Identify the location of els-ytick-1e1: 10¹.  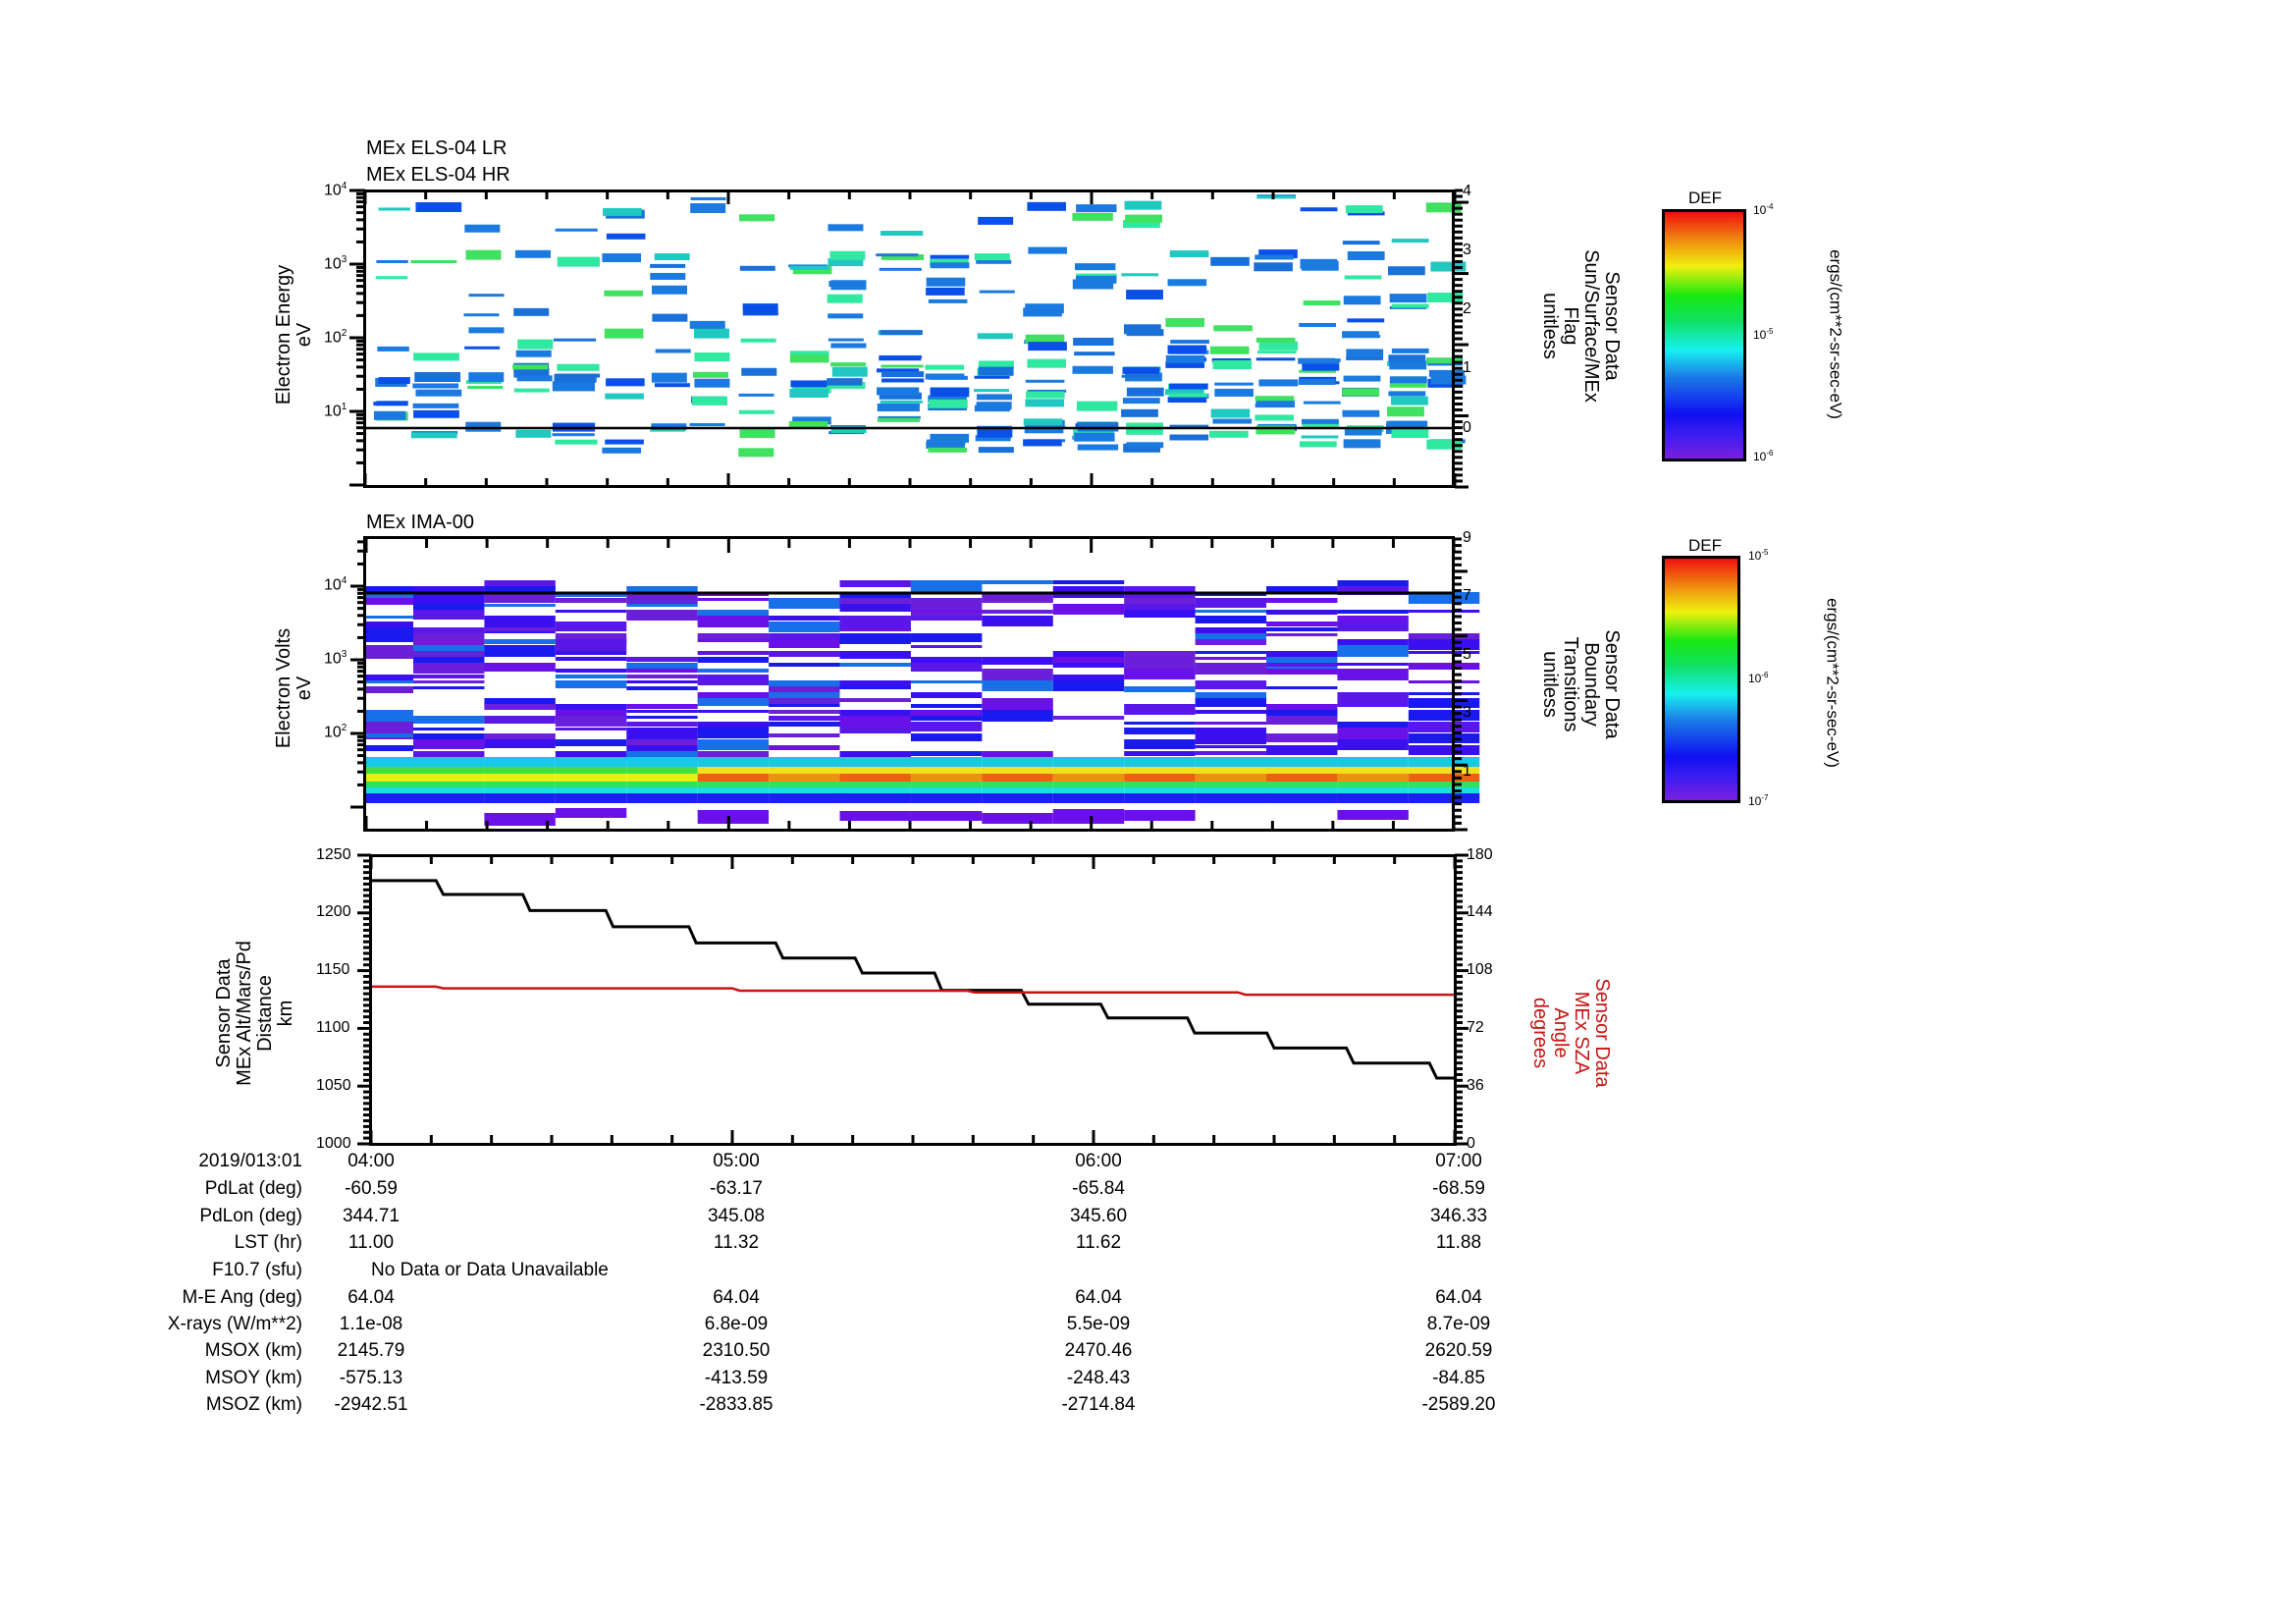
(335, 411).